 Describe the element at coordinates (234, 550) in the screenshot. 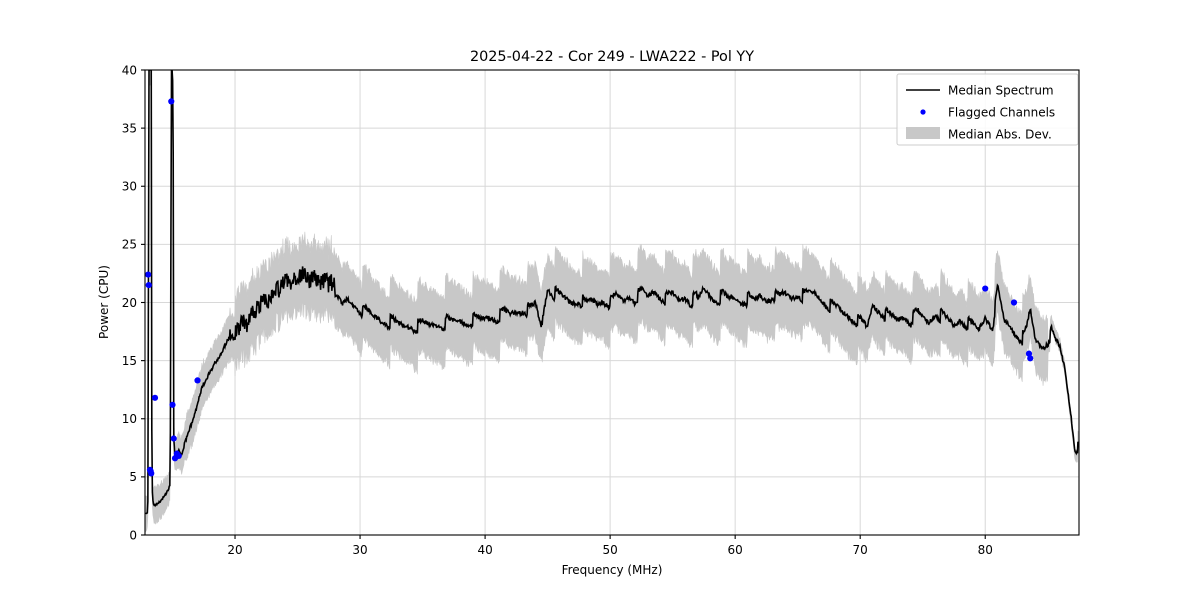

I see `x-tick-label: 20` at that location.